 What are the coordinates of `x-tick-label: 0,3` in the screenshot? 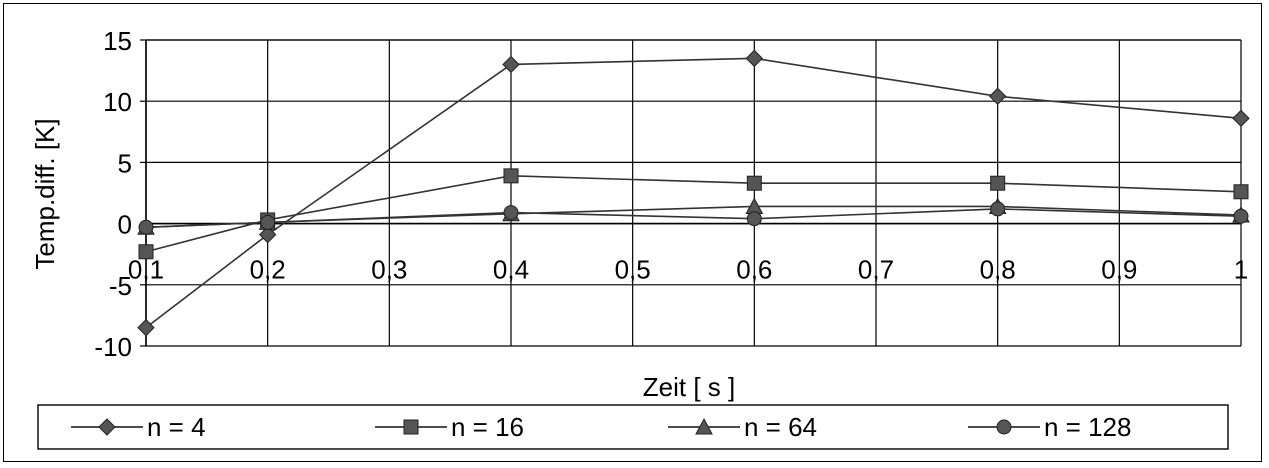 It's located at (389, 270).